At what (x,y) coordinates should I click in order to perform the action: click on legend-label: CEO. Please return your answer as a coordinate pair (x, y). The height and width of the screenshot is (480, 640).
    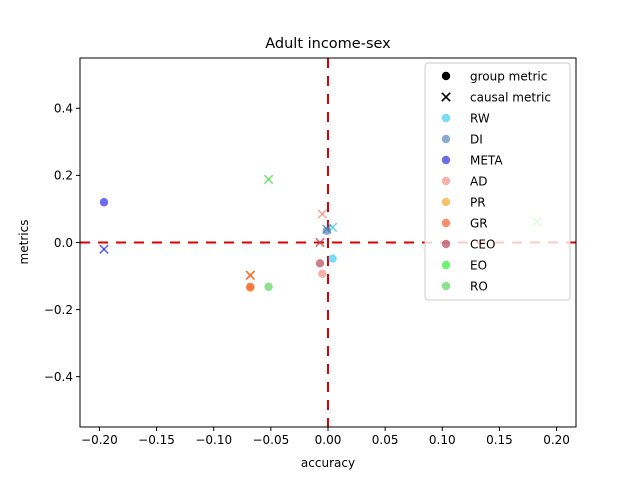
    Looking at the image, I should click on (482, 244).